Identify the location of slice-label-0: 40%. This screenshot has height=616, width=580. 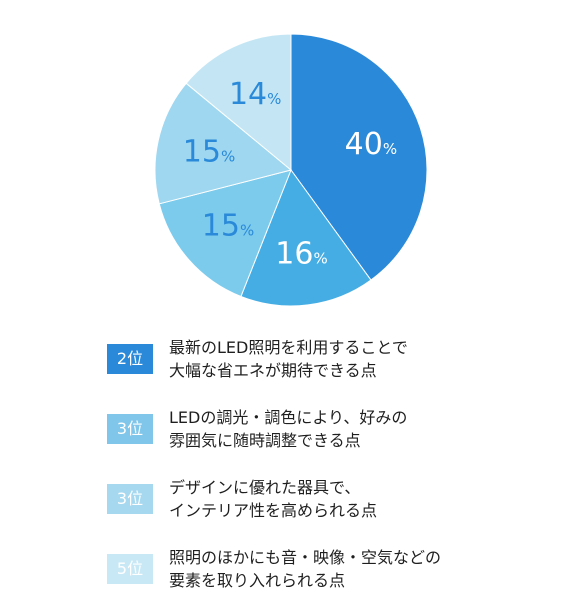
(371, 144).